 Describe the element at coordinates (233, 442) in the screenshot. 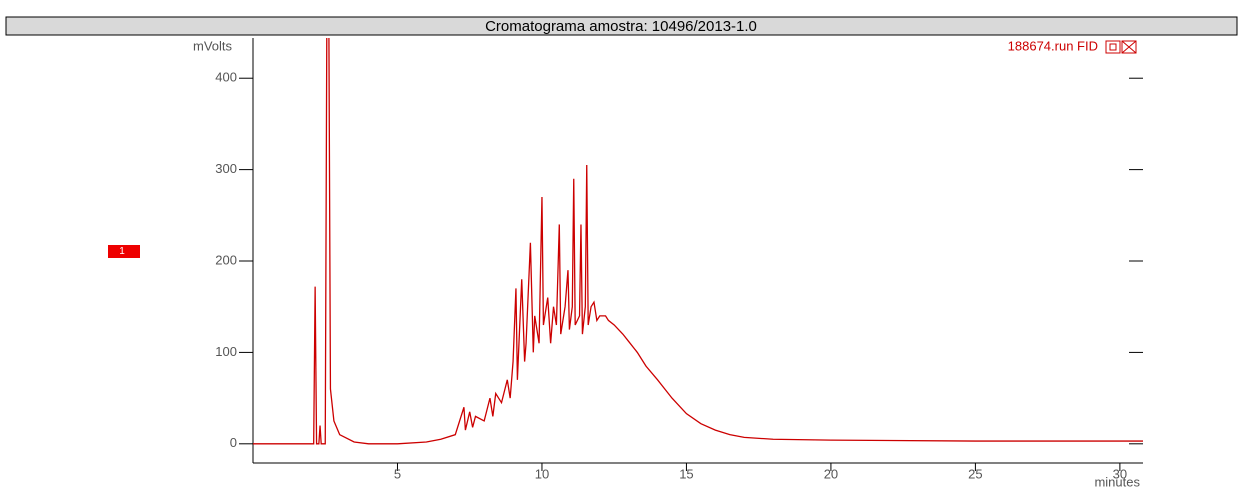

I see `y-tick-label: 0` at that location.